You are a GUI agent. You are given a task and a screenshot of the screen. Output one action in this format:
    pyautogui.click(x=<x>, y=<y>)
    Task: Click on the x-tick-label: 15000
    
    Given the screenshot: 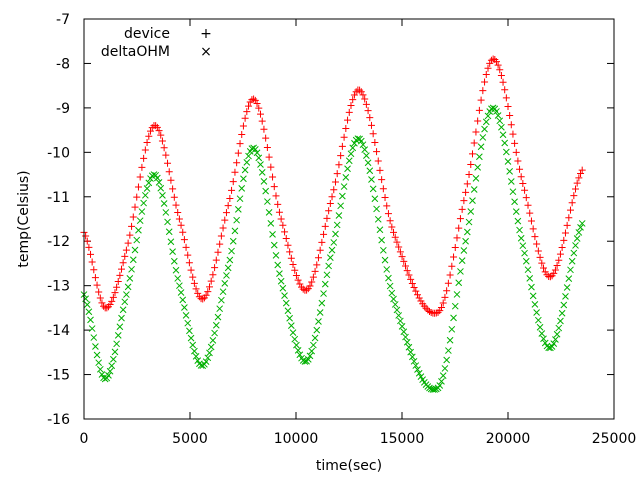 What is the action you would take?
    pyautogui.click(x=402, y=439)
    